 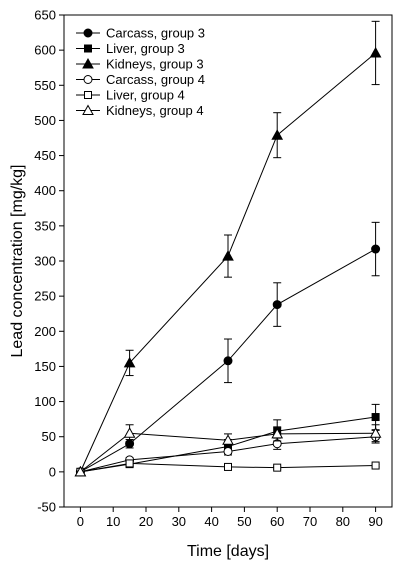 What do you see at coordinates (145, 48) in the screenshot?
I see `legend-label: Liver, group 3` at bounding box center [145, 48].